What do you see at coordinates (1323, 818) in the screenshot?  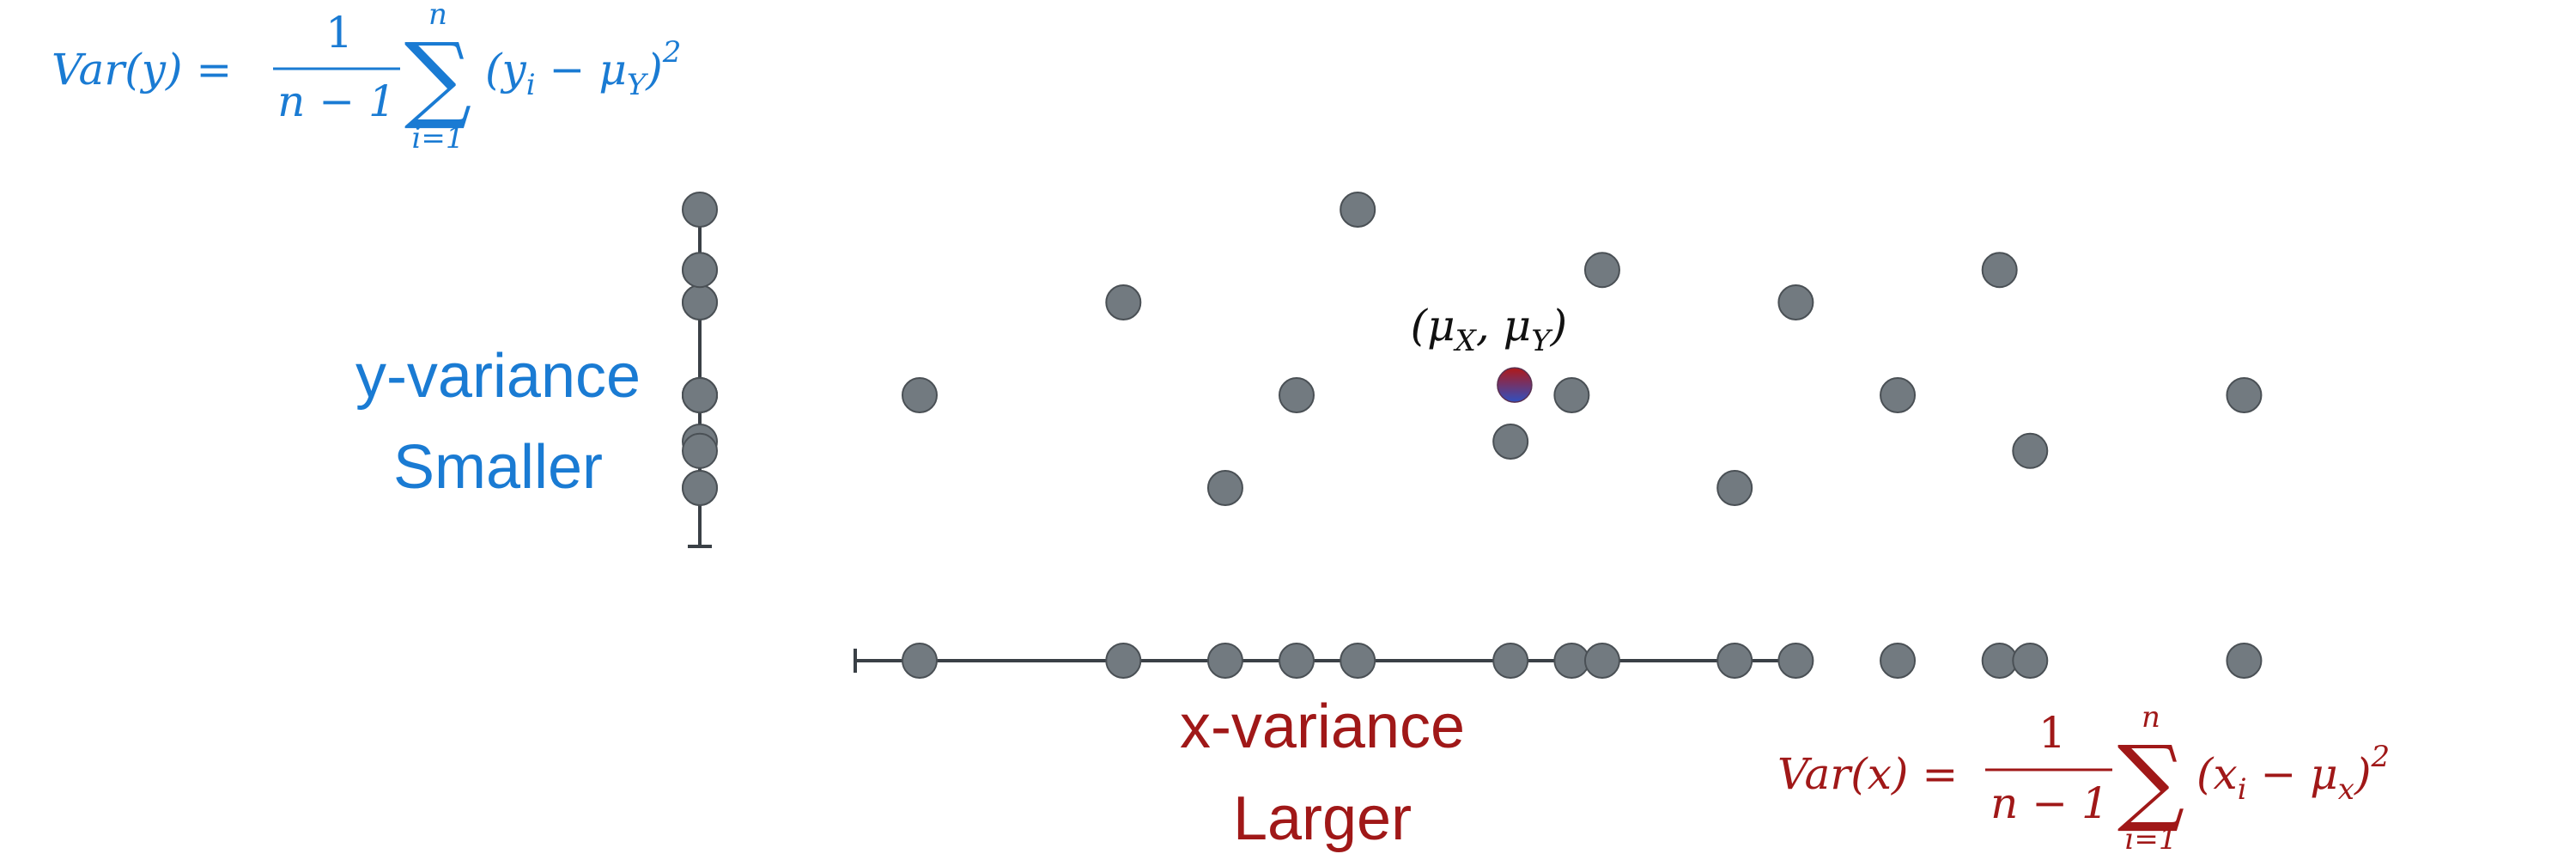 I see `x-variance-size-label: Larger` at bounding box center [1323, 818].